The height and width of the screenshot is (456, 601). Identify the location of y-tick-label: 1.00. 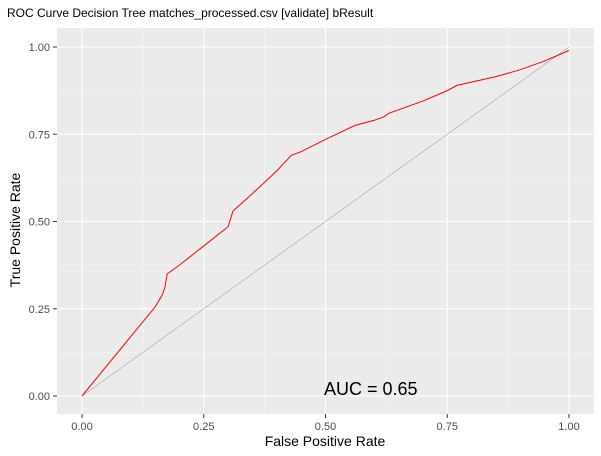
(39, 48).